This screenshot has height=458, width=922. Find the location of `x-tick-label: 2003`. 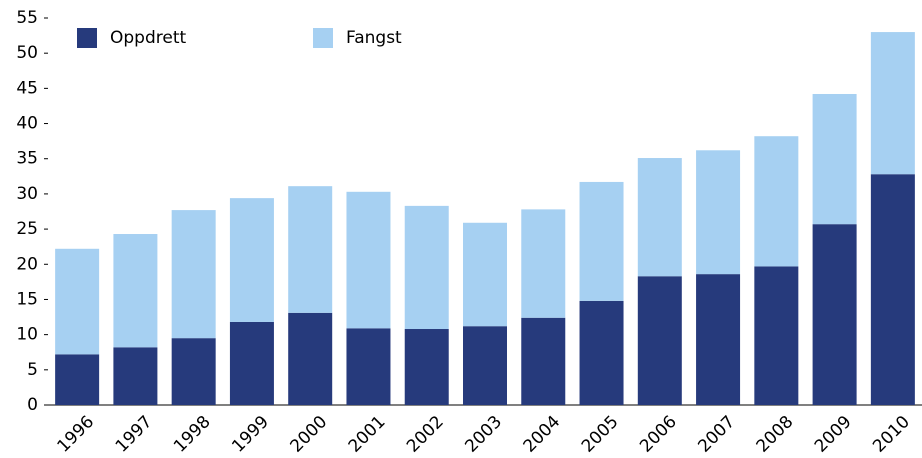

x-tick-label: 2003 is located at coordinates (483, 434).